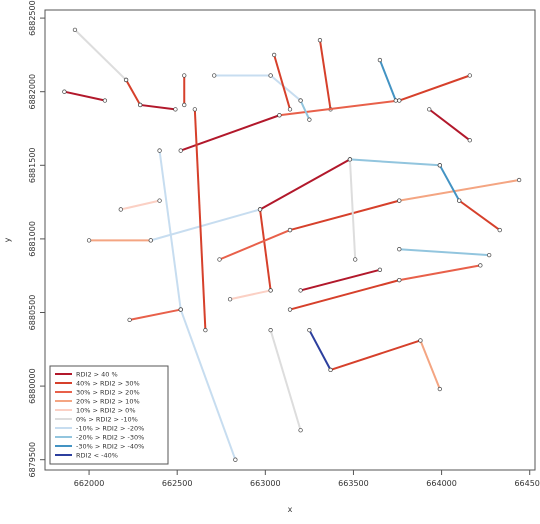  I want to click on y-tick-label: 6882000, so click(32, 92).